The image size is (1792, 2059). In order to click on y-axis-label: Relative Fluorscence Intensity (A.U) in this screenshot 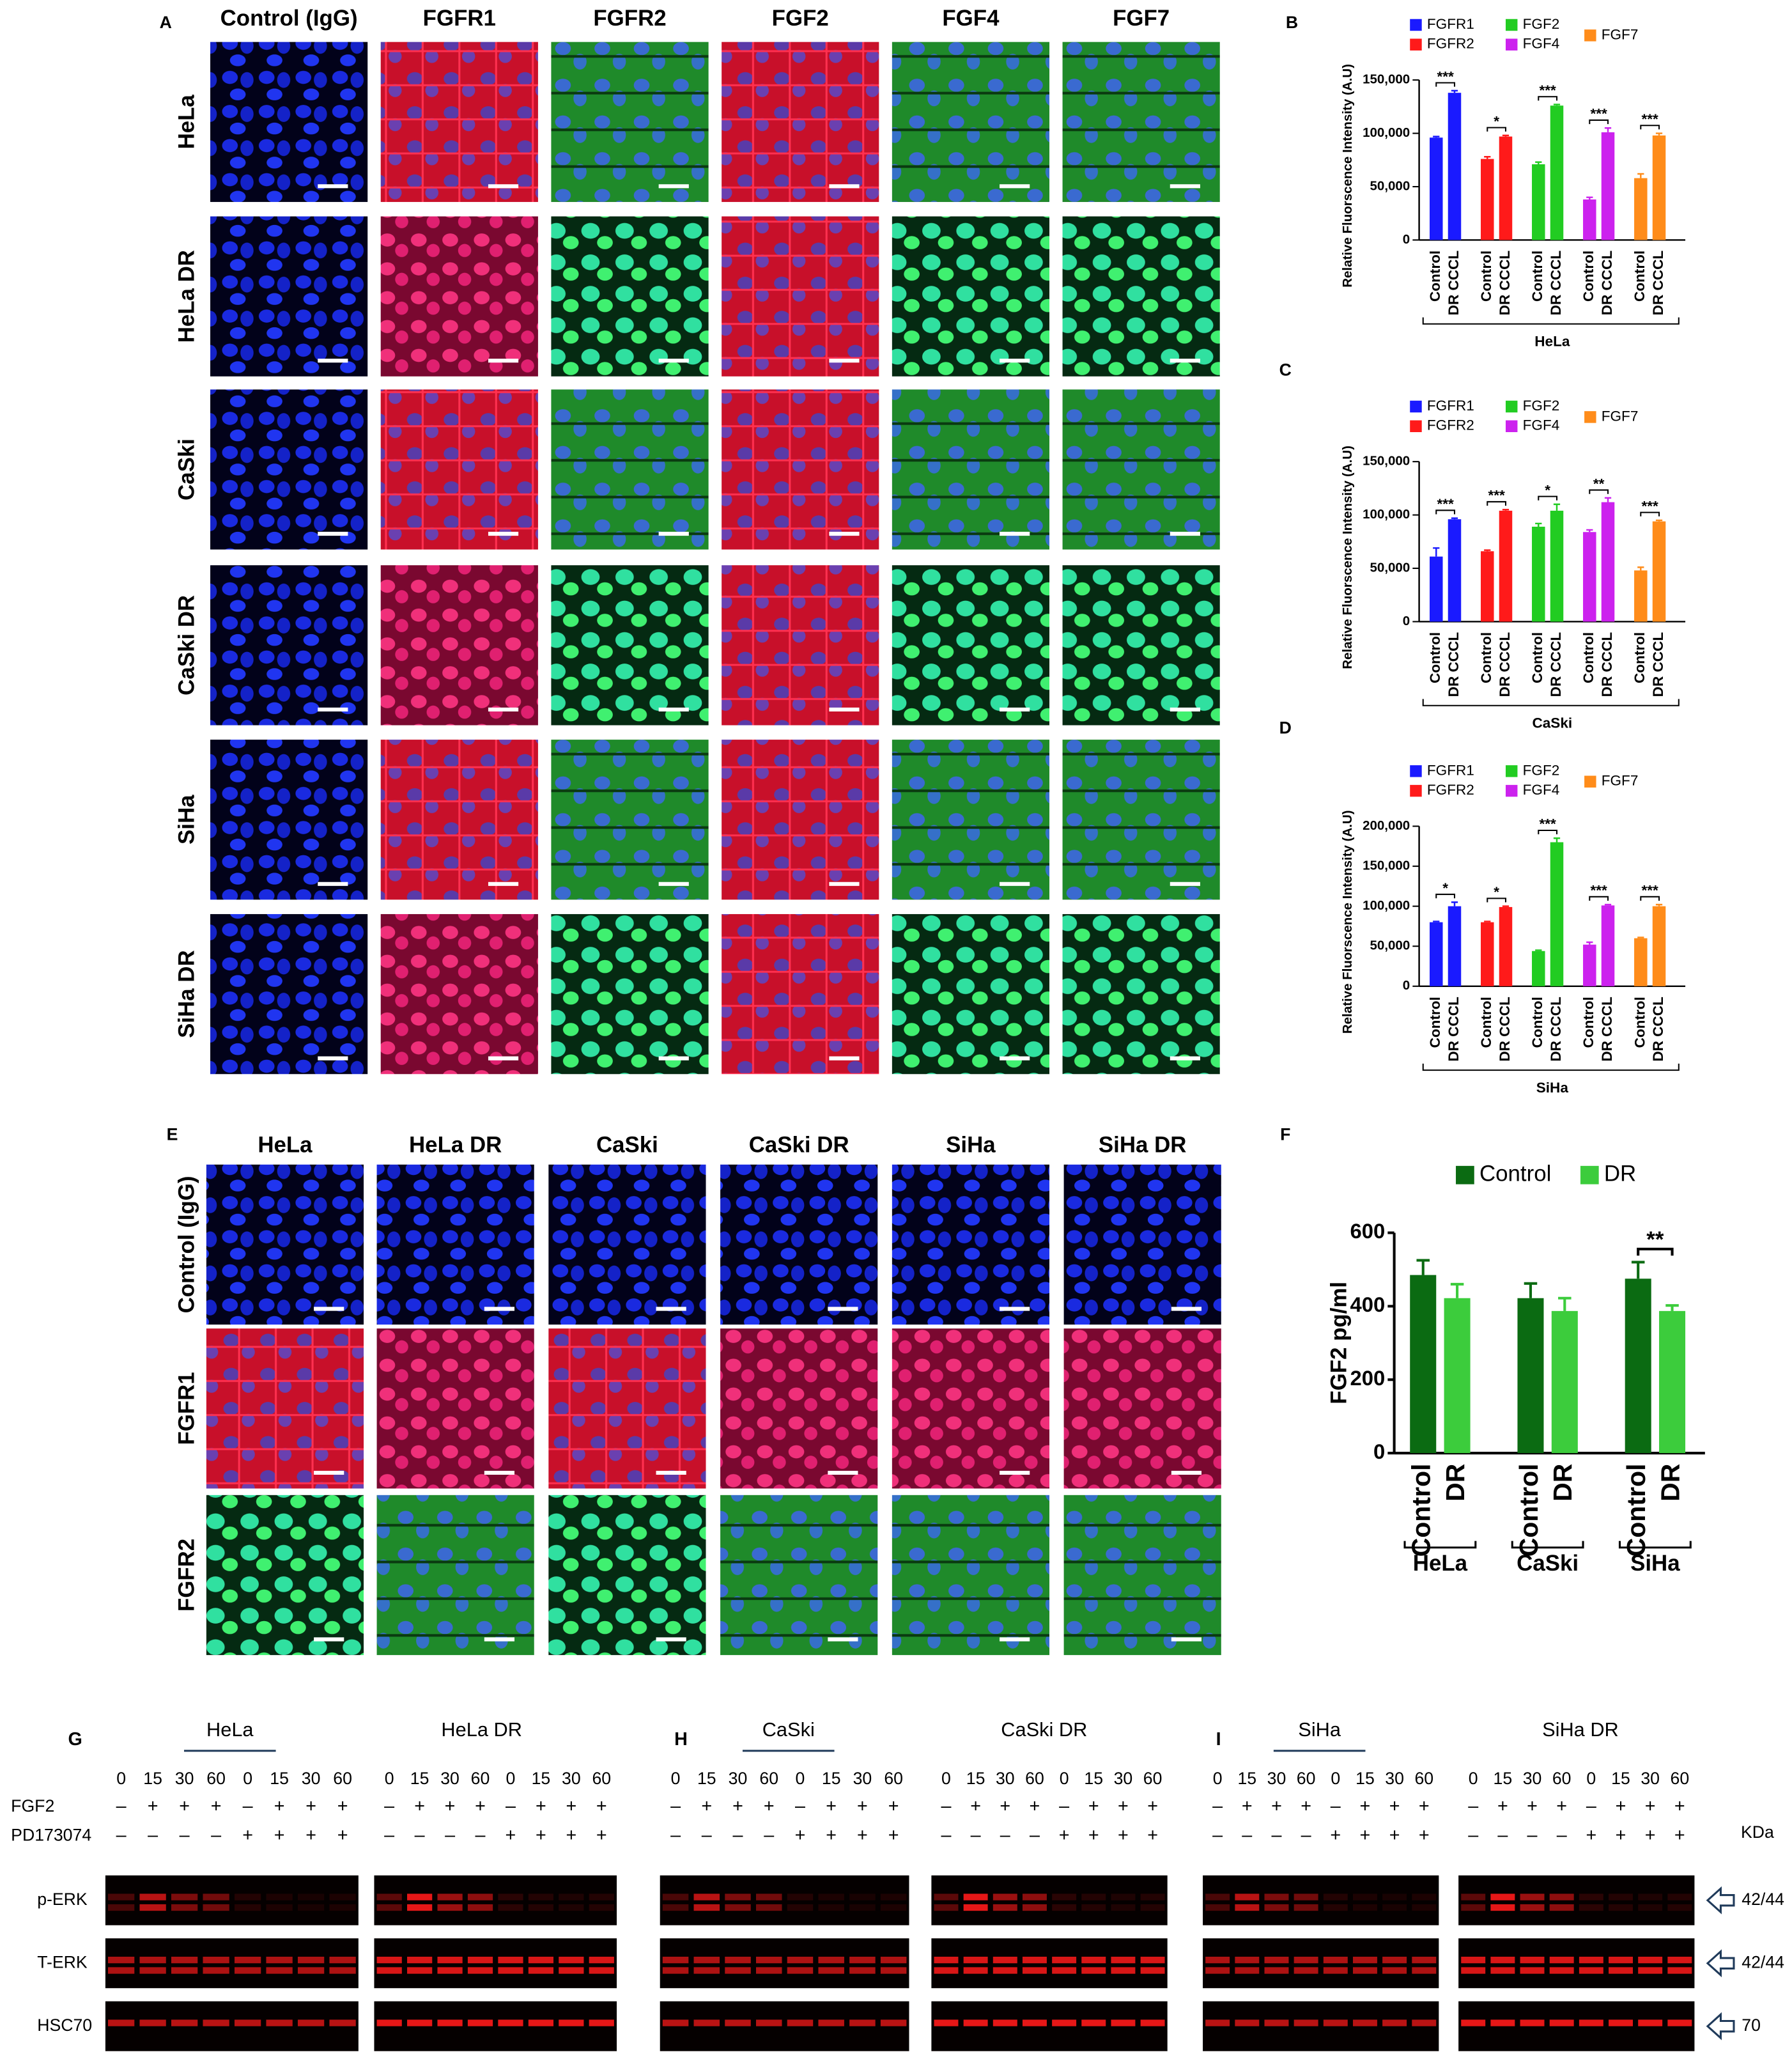, I will do `click(1347, 176)`.